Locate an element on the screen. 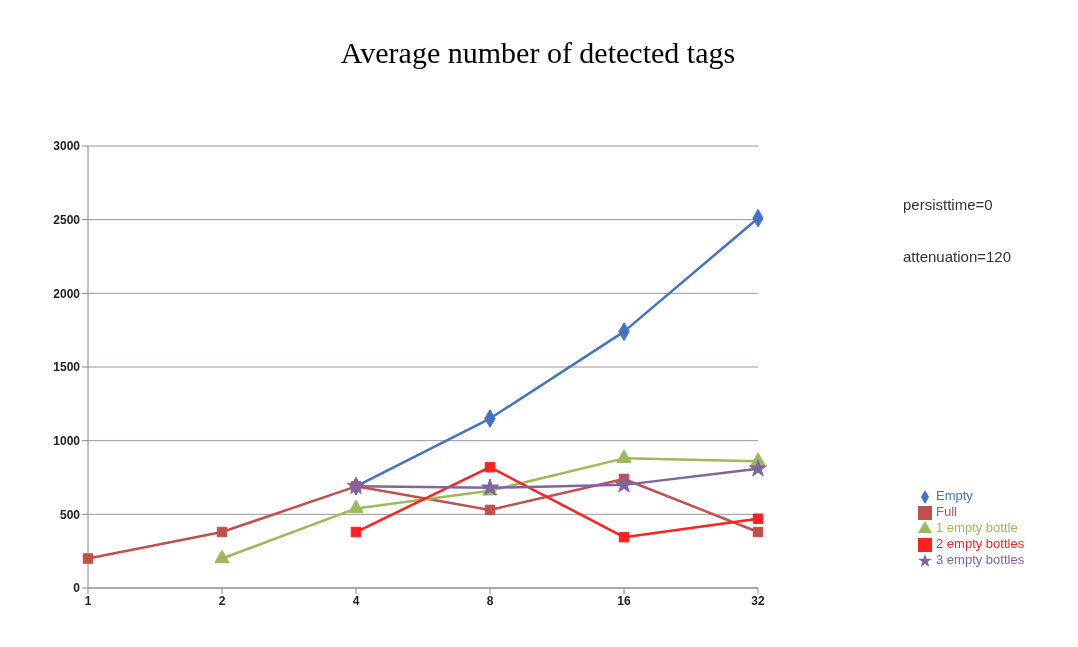 This screenshot has width=1078, height=647. y-tick-label: 2500 is located at coordinates (67, 219).